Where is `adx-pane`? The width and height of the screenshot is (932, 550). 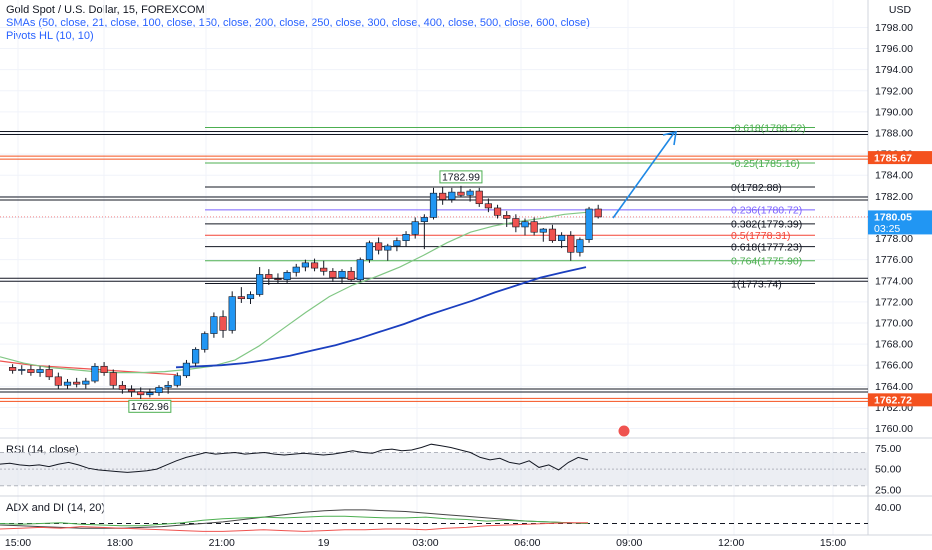
adx-pane is located at coordinates (434, 520).